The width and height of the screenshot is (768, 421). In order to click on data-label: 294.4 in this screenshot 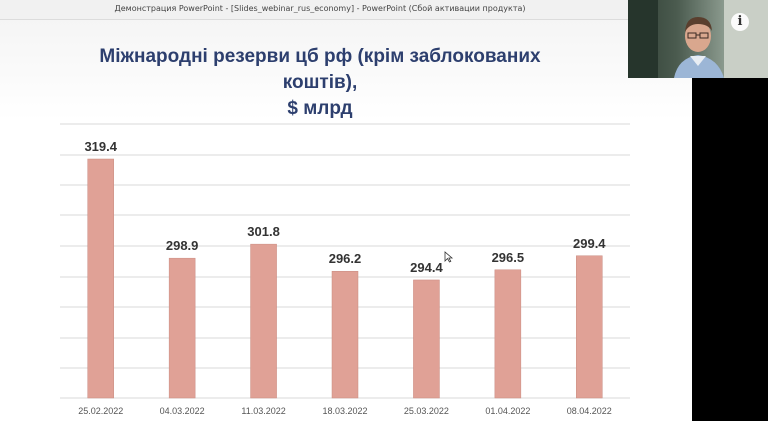, I will do `click(426, 267)`.